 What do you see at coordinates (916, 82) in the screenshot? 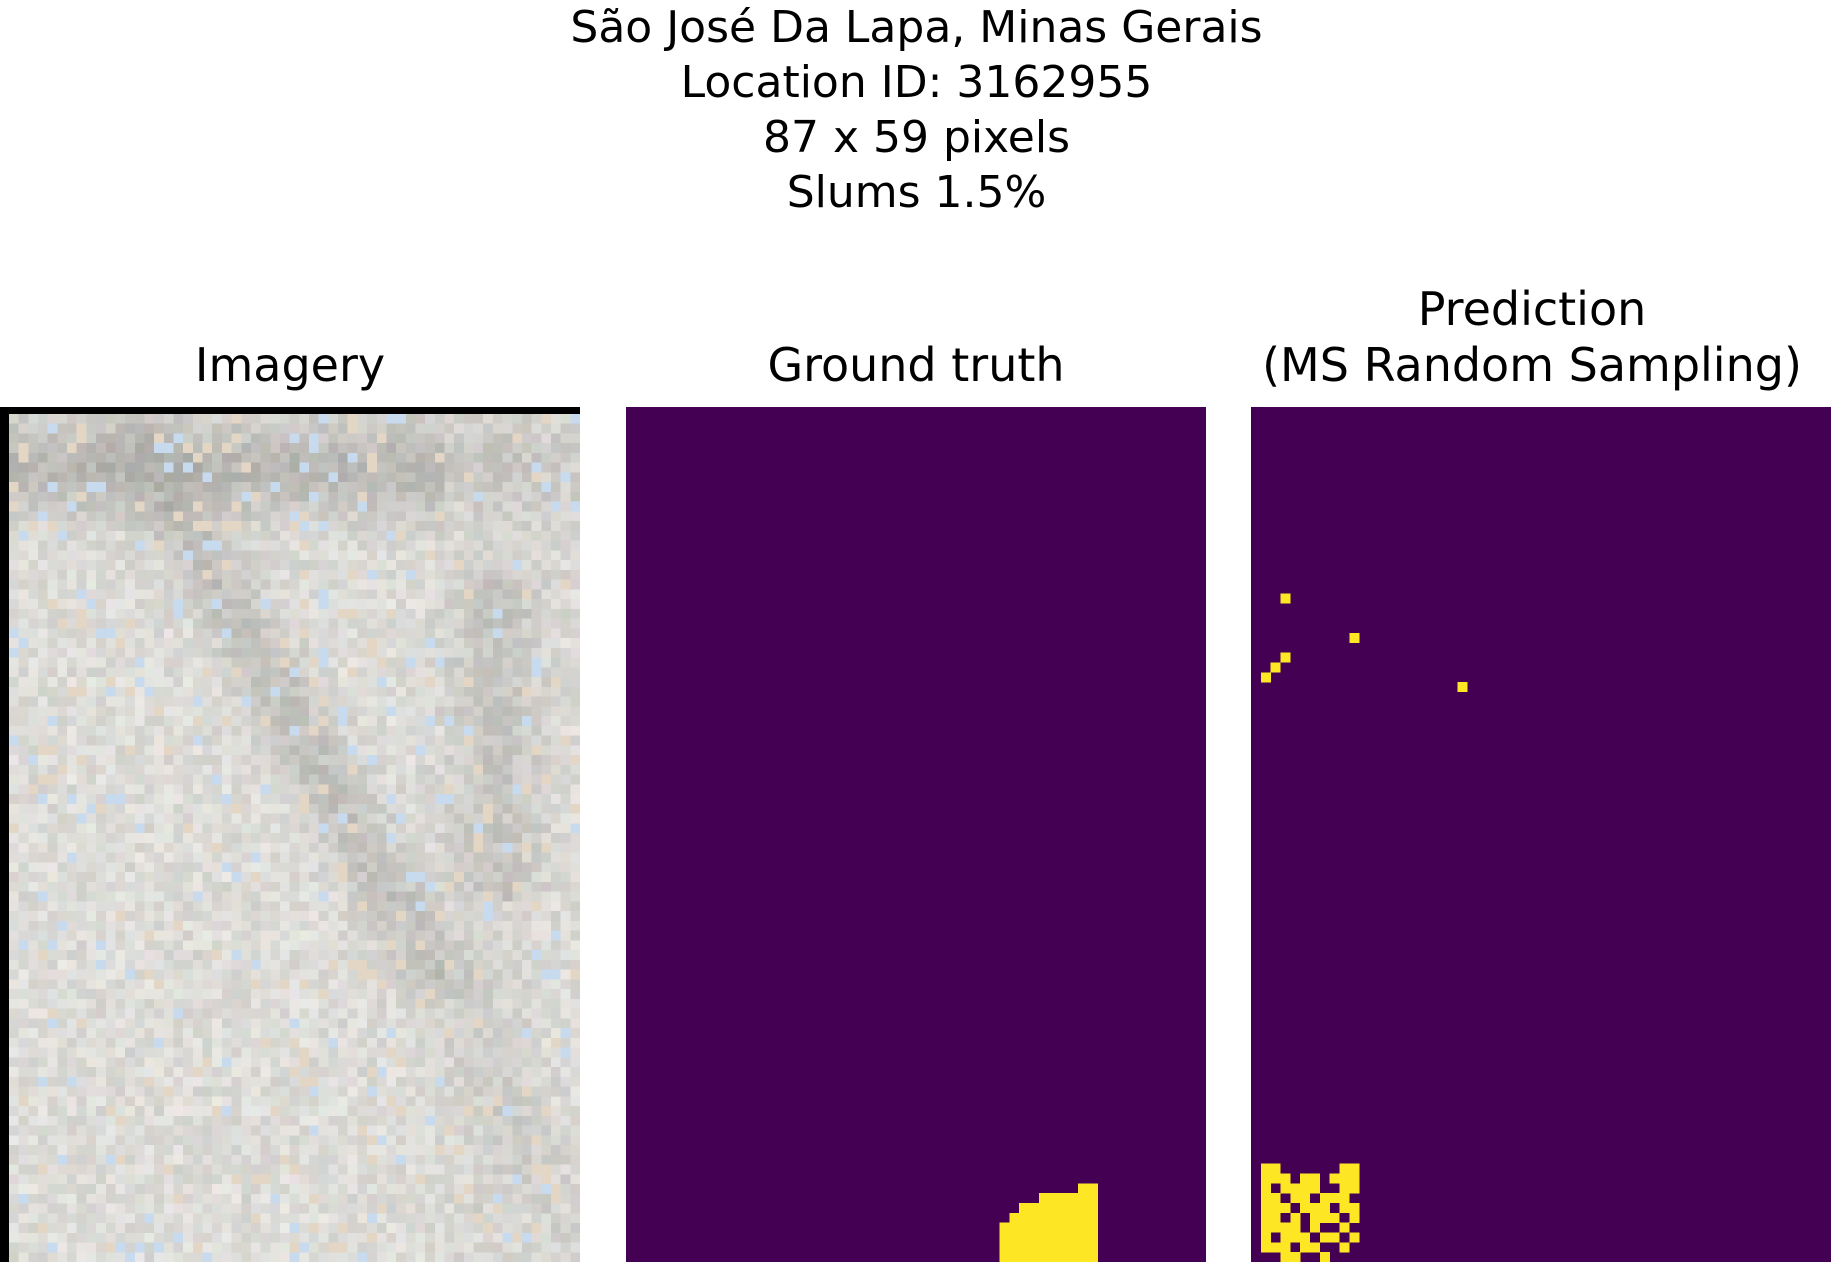
I see `title-location-id: Location ID: 3162955` at bounding box center [916, 82].